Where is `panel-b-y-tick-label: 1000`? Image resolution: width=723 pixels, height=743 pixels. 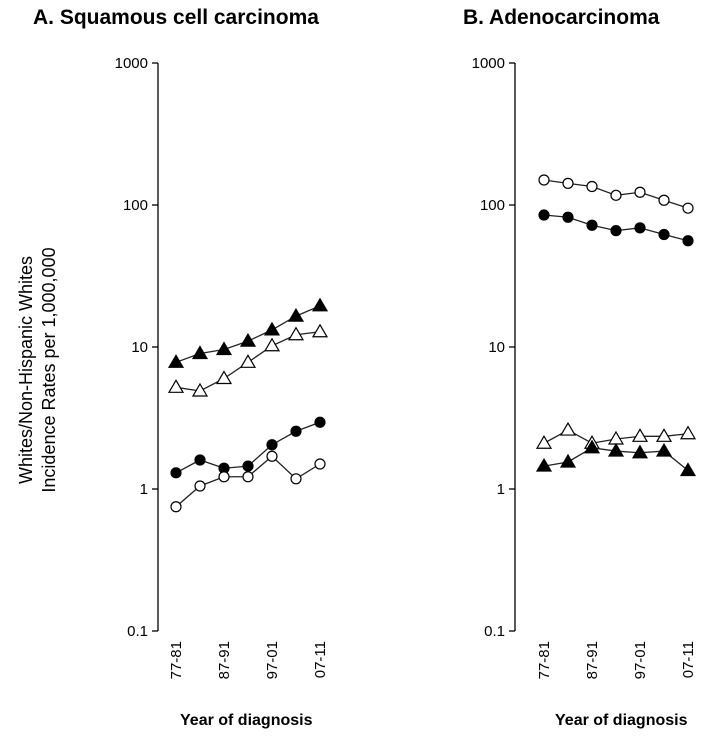 panel-b-y-tick-label: 1000 is located at coordinates (488, 63).